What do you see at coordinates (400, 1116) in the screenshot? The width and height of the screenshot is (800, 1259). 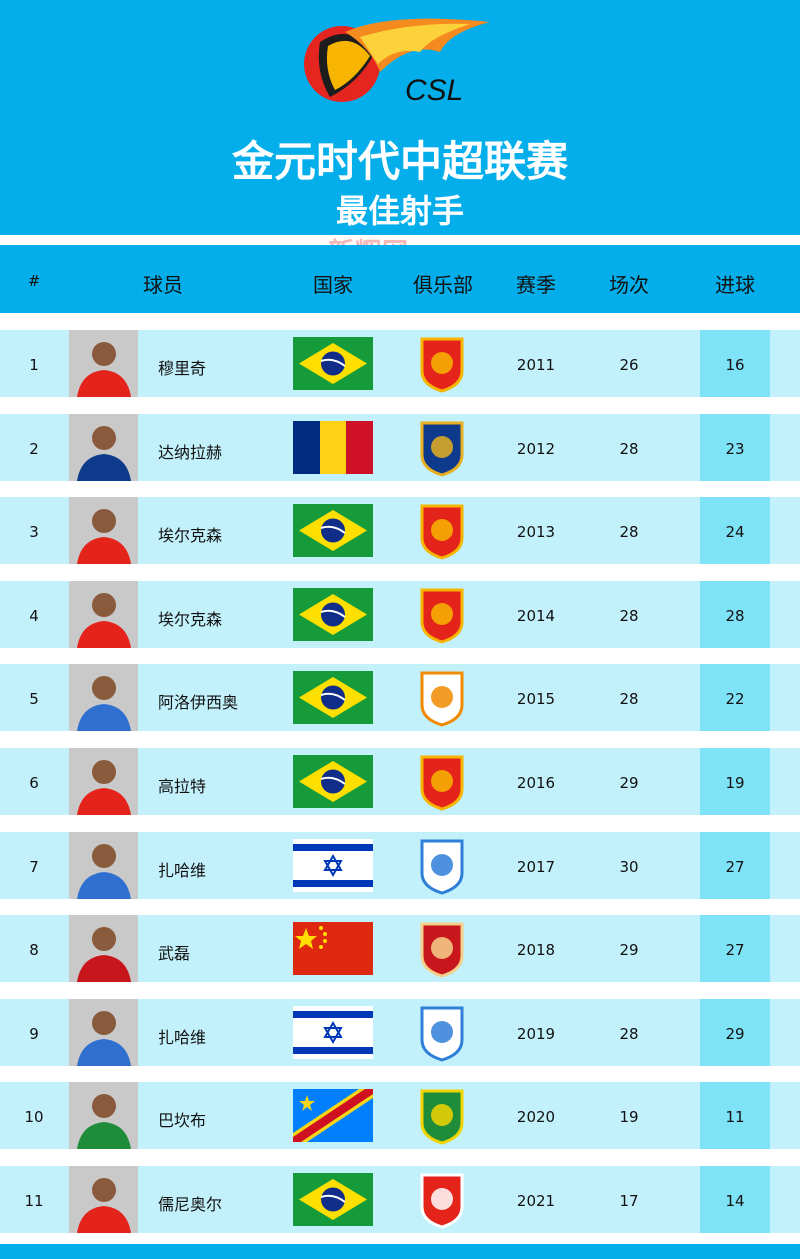 I see `table-row: 10 巴坎布 2020 19 11` at bounding box center [400, 1116].